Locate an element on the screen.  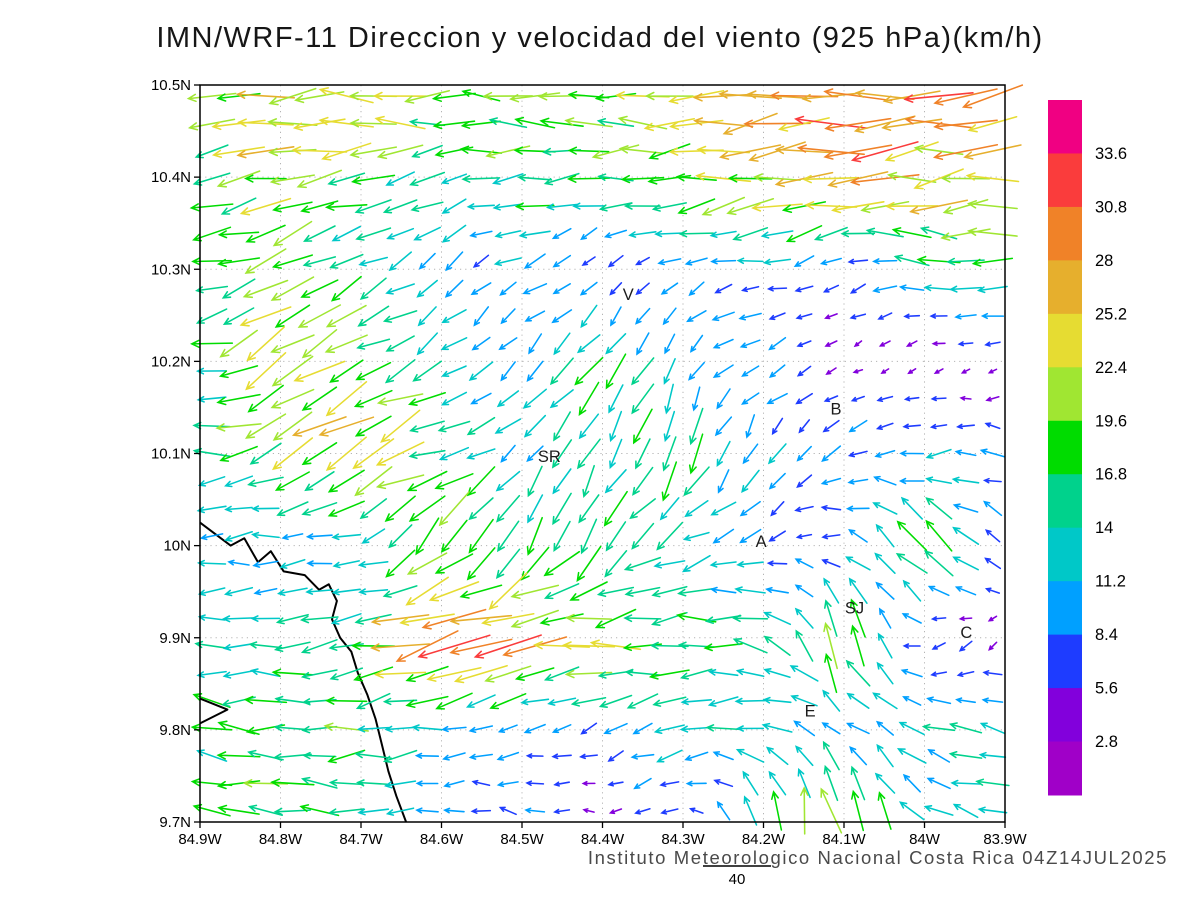
colorbar-segment is located at coordinates (1065, 608).